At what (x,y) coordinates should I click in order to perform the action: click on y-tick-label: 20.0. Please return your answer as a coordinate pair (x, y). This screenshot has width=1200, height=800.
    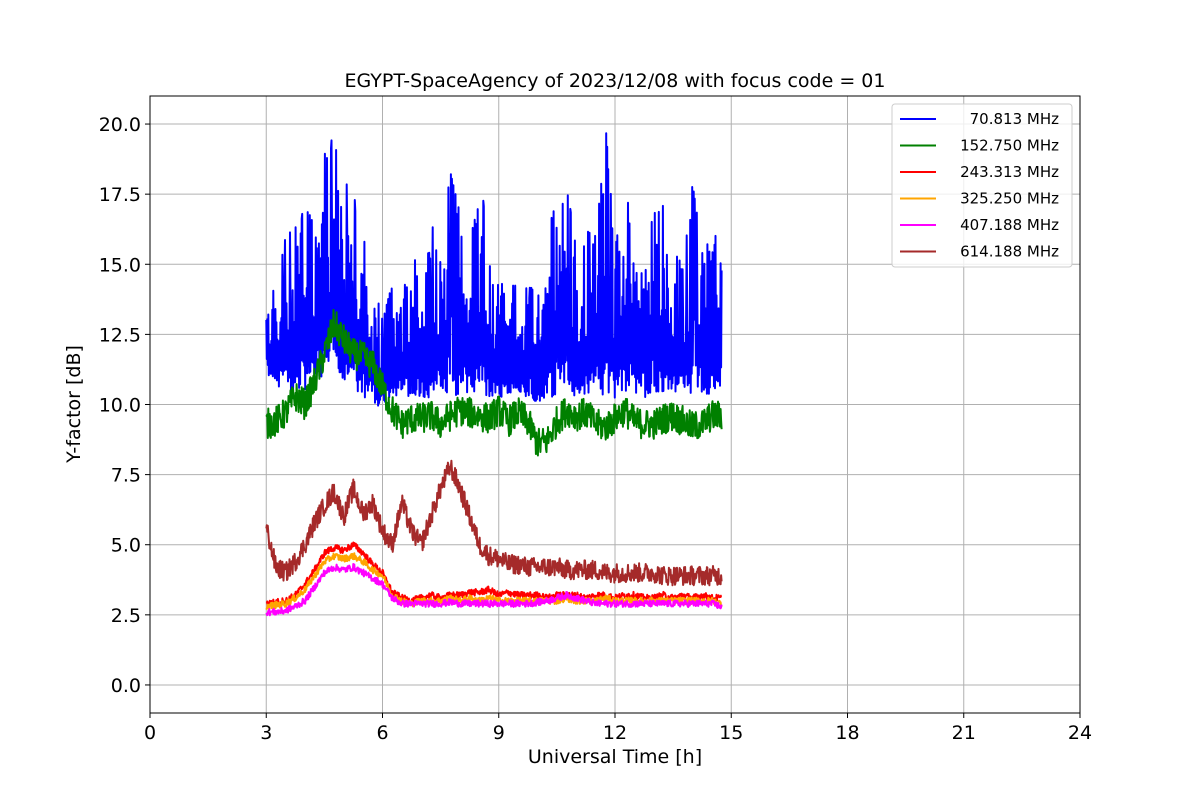
    Looking at the image, I should click on (120, 125).